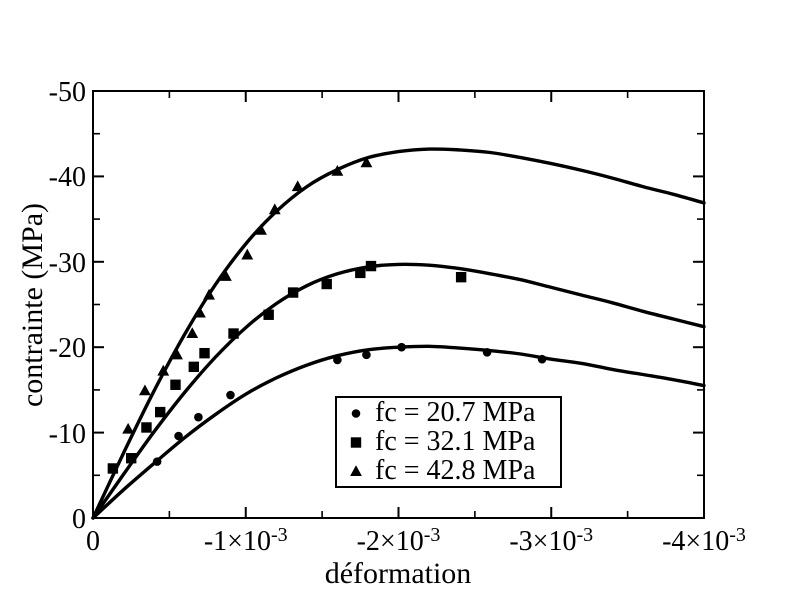 This screenshot has height=612, width=792. I want to click on x-tick-label-base: 0, so click(93, 541).